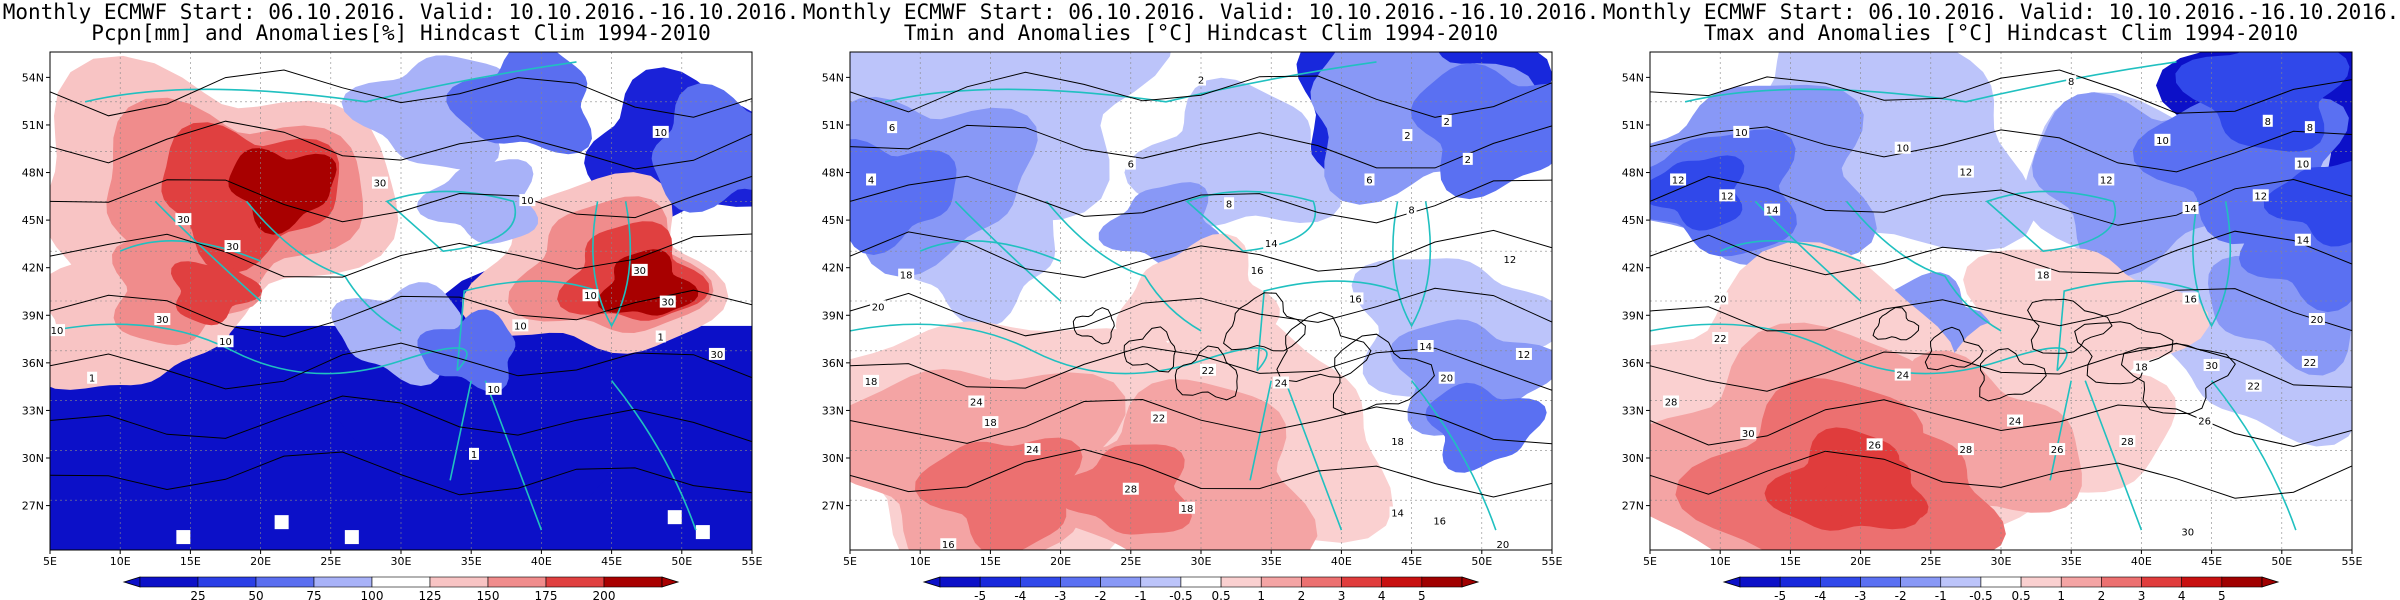 The height and width of the screenshot is (600, 2400). What do you see at coordinates (2141, 561) in the screenshot?
I see `lon-tick-label: 40E` at bounding box center [2141, 561].